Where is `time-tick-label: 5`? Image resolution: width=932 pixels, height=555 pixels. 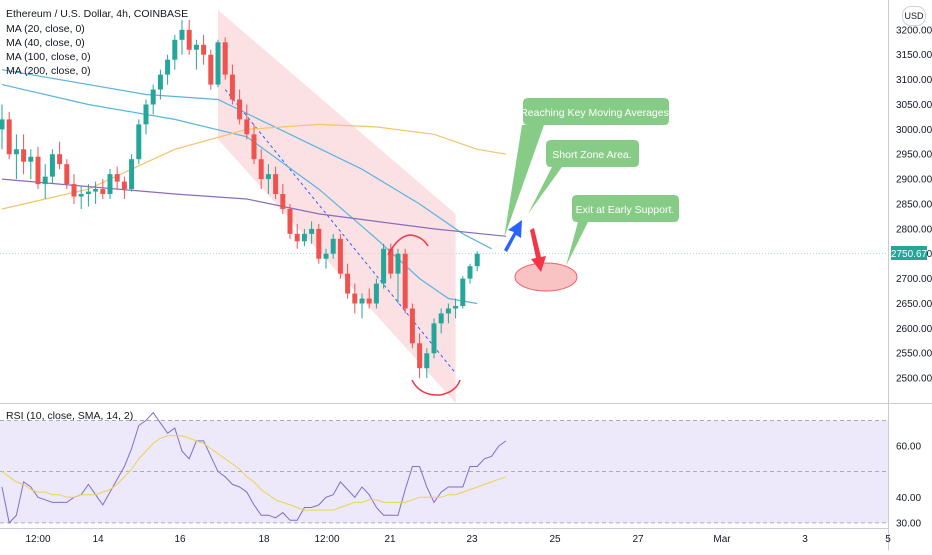 time-tick-label: 5 is located at coordinates (888, 539).